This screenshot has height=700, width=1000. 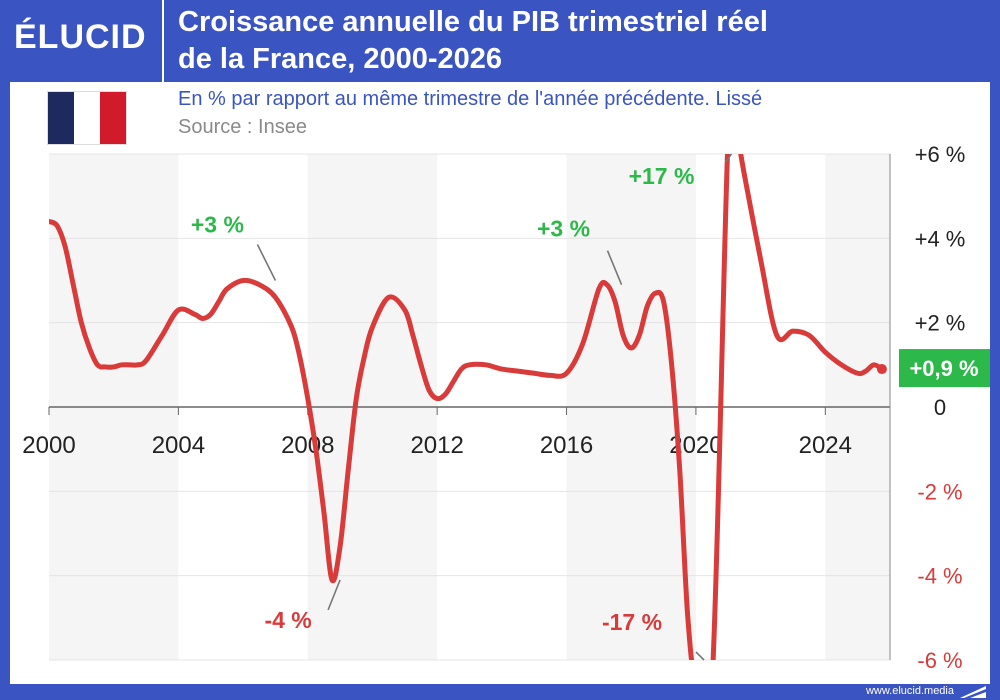 What do you see at coordinates (436, 445) in the screenshot?
I see `x-tick-label: 2012` at bounding box center [436, 445].